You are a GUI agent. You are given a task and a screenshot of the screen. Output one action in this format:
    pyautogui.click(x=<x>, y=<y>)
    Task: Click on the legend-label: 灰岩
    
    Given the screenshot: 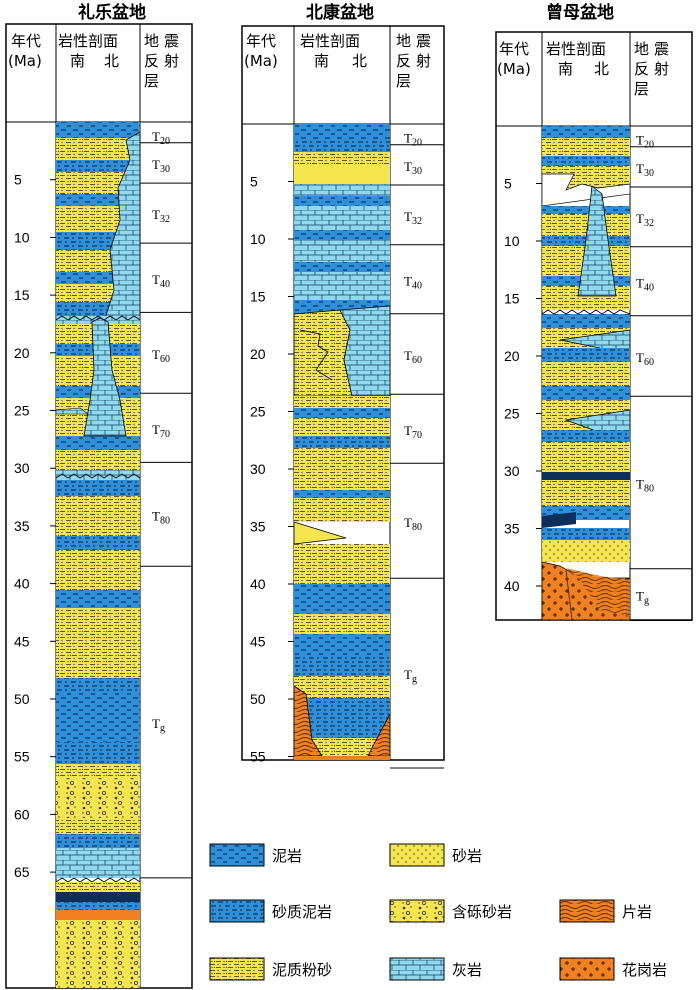 What is the action you would take?
    pyautogui.click(x=467, y=970)
    